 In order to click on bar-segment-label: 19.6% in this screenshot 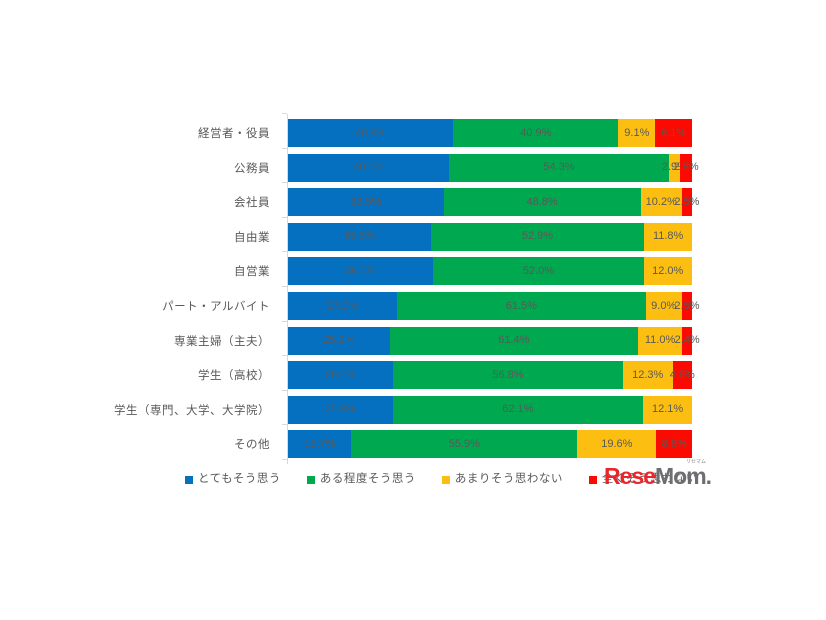, I will do `click(617, 443)`.